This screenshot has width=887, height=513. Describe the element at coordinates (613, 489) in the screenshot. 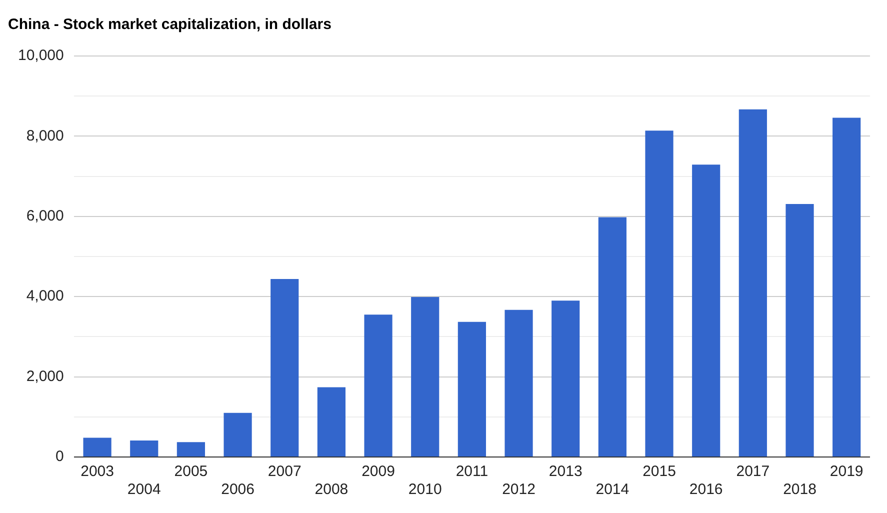

I see `x-tick-label: 2014` at that location.